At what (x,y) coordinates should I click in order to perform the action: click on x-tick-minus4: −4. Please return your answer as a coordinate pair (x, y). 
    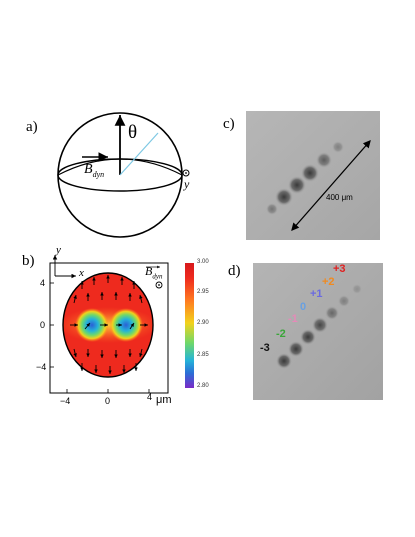
    Looking at the image, I should click on (65, 401).